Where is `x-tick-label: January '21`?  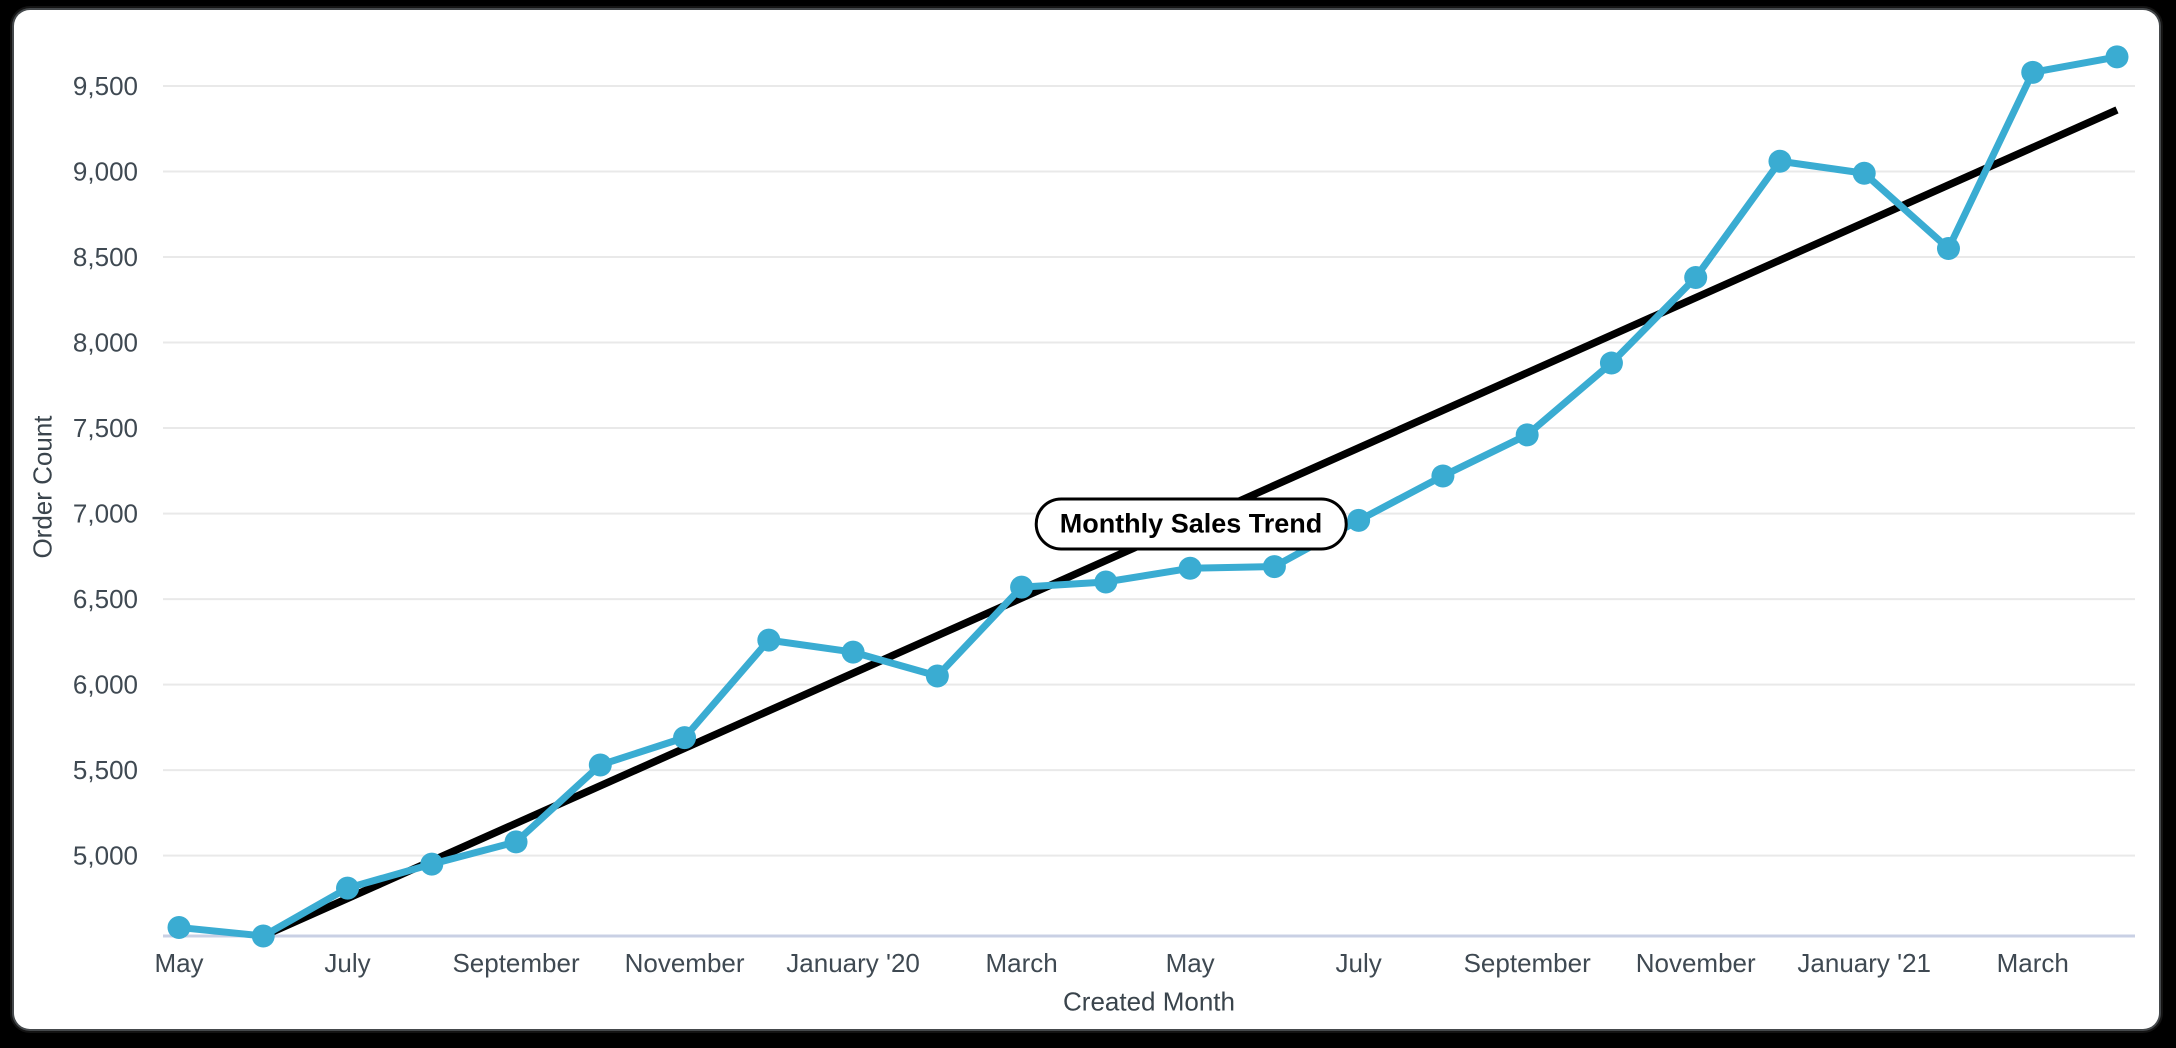 x-tick-label: January '21 is located at coordinates (1864, 963).